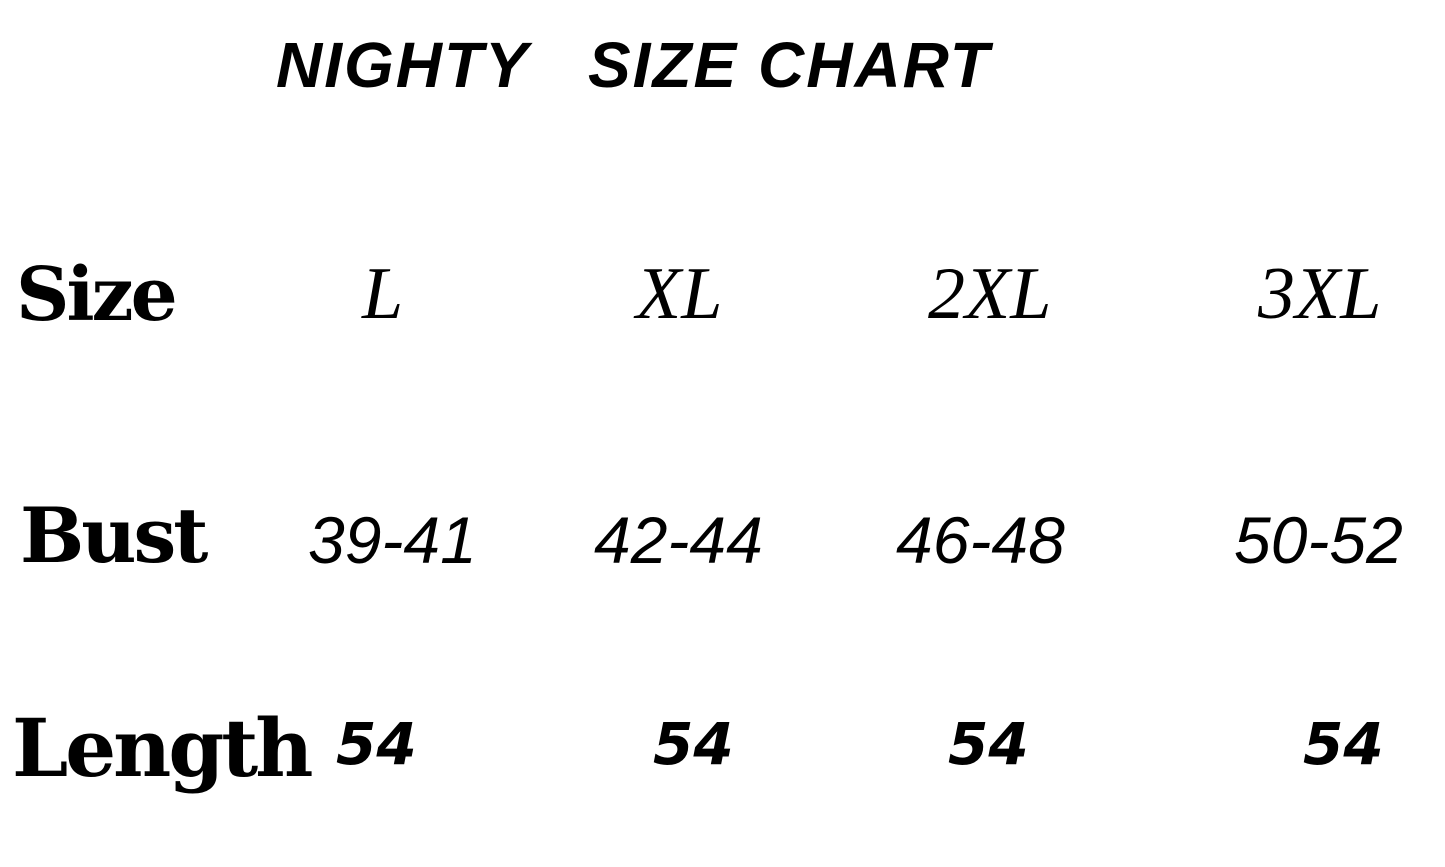  I want to click on row-label-bust: Bust, so click(114, 535).